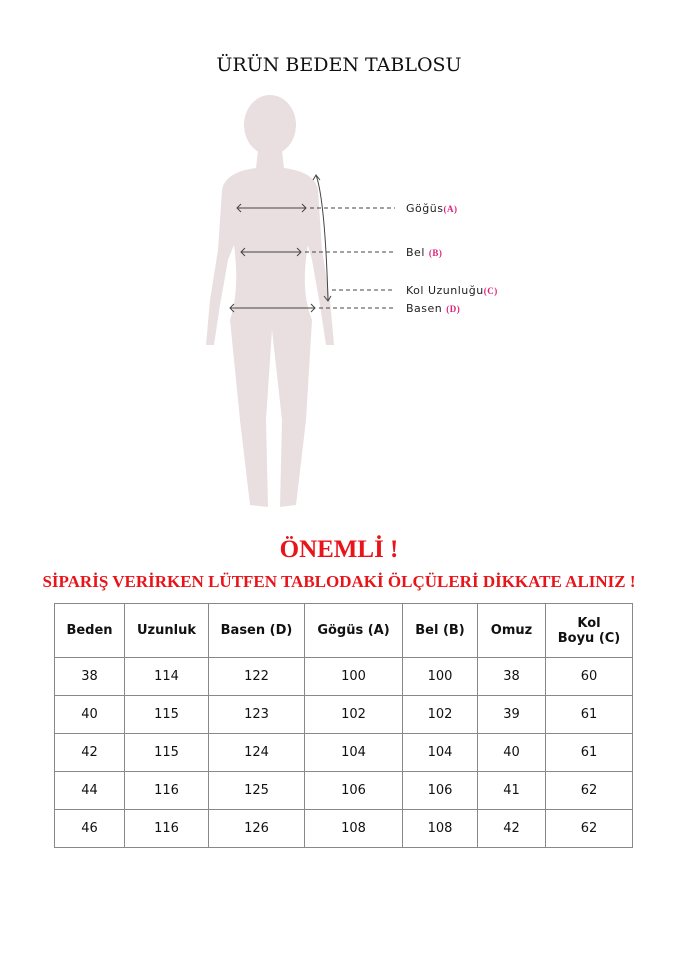 This screenshot has width=678, height=960. What do you see at coordinates (424, 252) in the screenshot?
I see `label-bel: Bel (B)` at bounding box center [424, 252].